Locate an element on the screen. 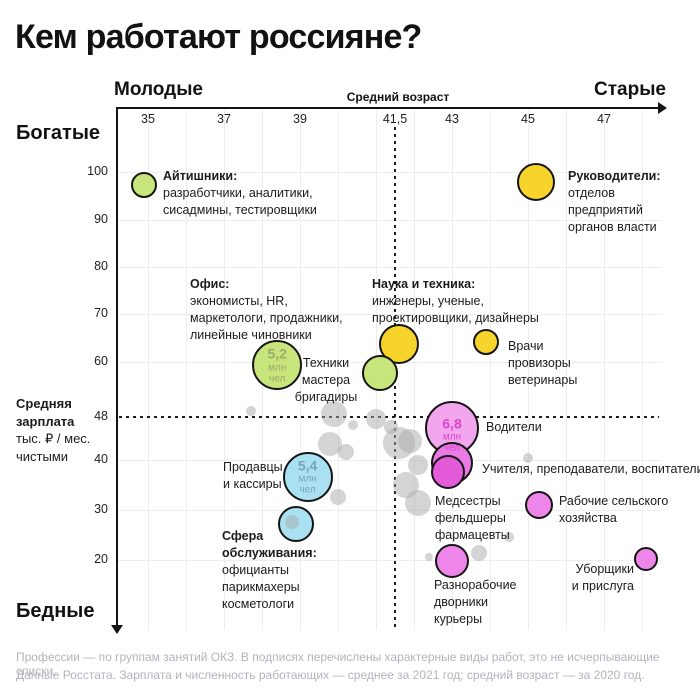 The width and height of the screenshot is (700, 700). bubble-size-label-voditeli: 6,8 млн чел is located at coordinates (452, 434).